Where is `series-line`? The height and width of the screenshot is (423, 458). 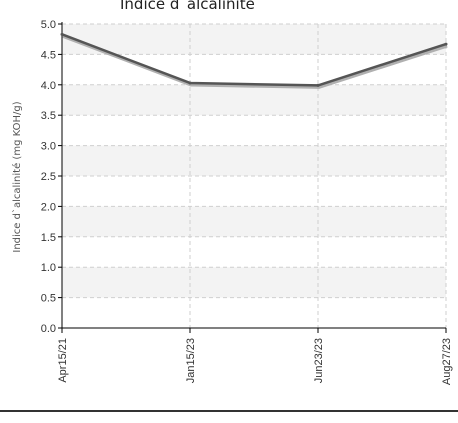 series-line is located at coordinates (254, 60).